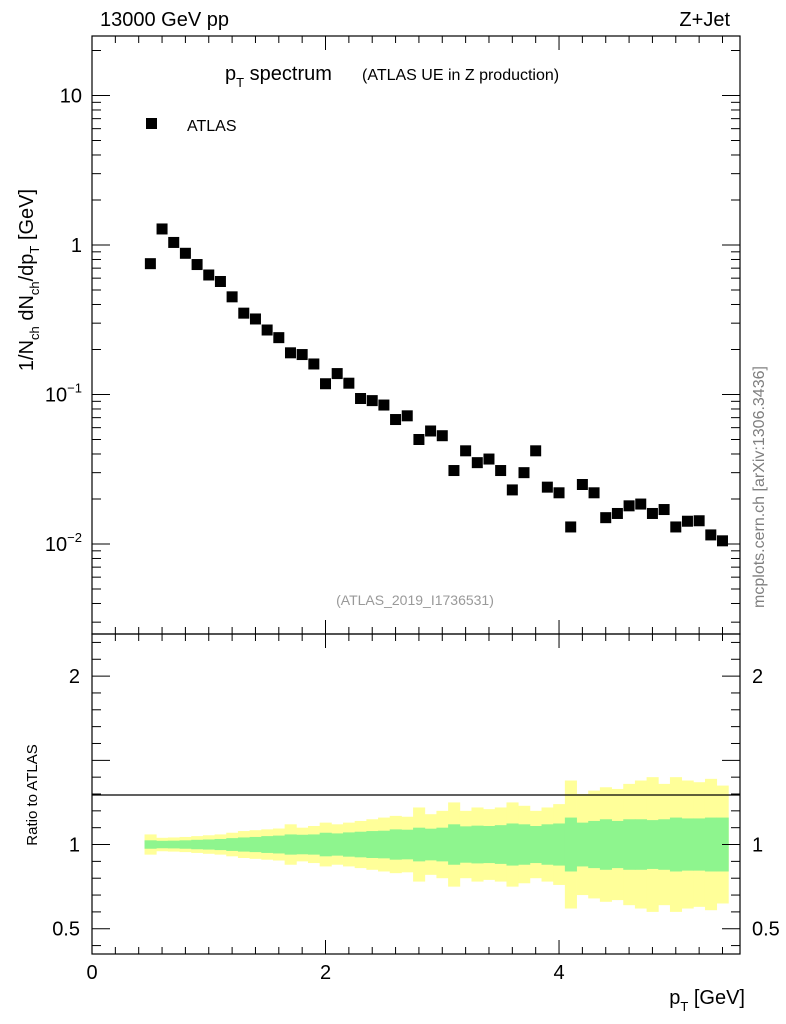 Image resolution: width=786 pixels, height=1024 pixels. I want to click on legend-marker-atlas, so click(151, 123).